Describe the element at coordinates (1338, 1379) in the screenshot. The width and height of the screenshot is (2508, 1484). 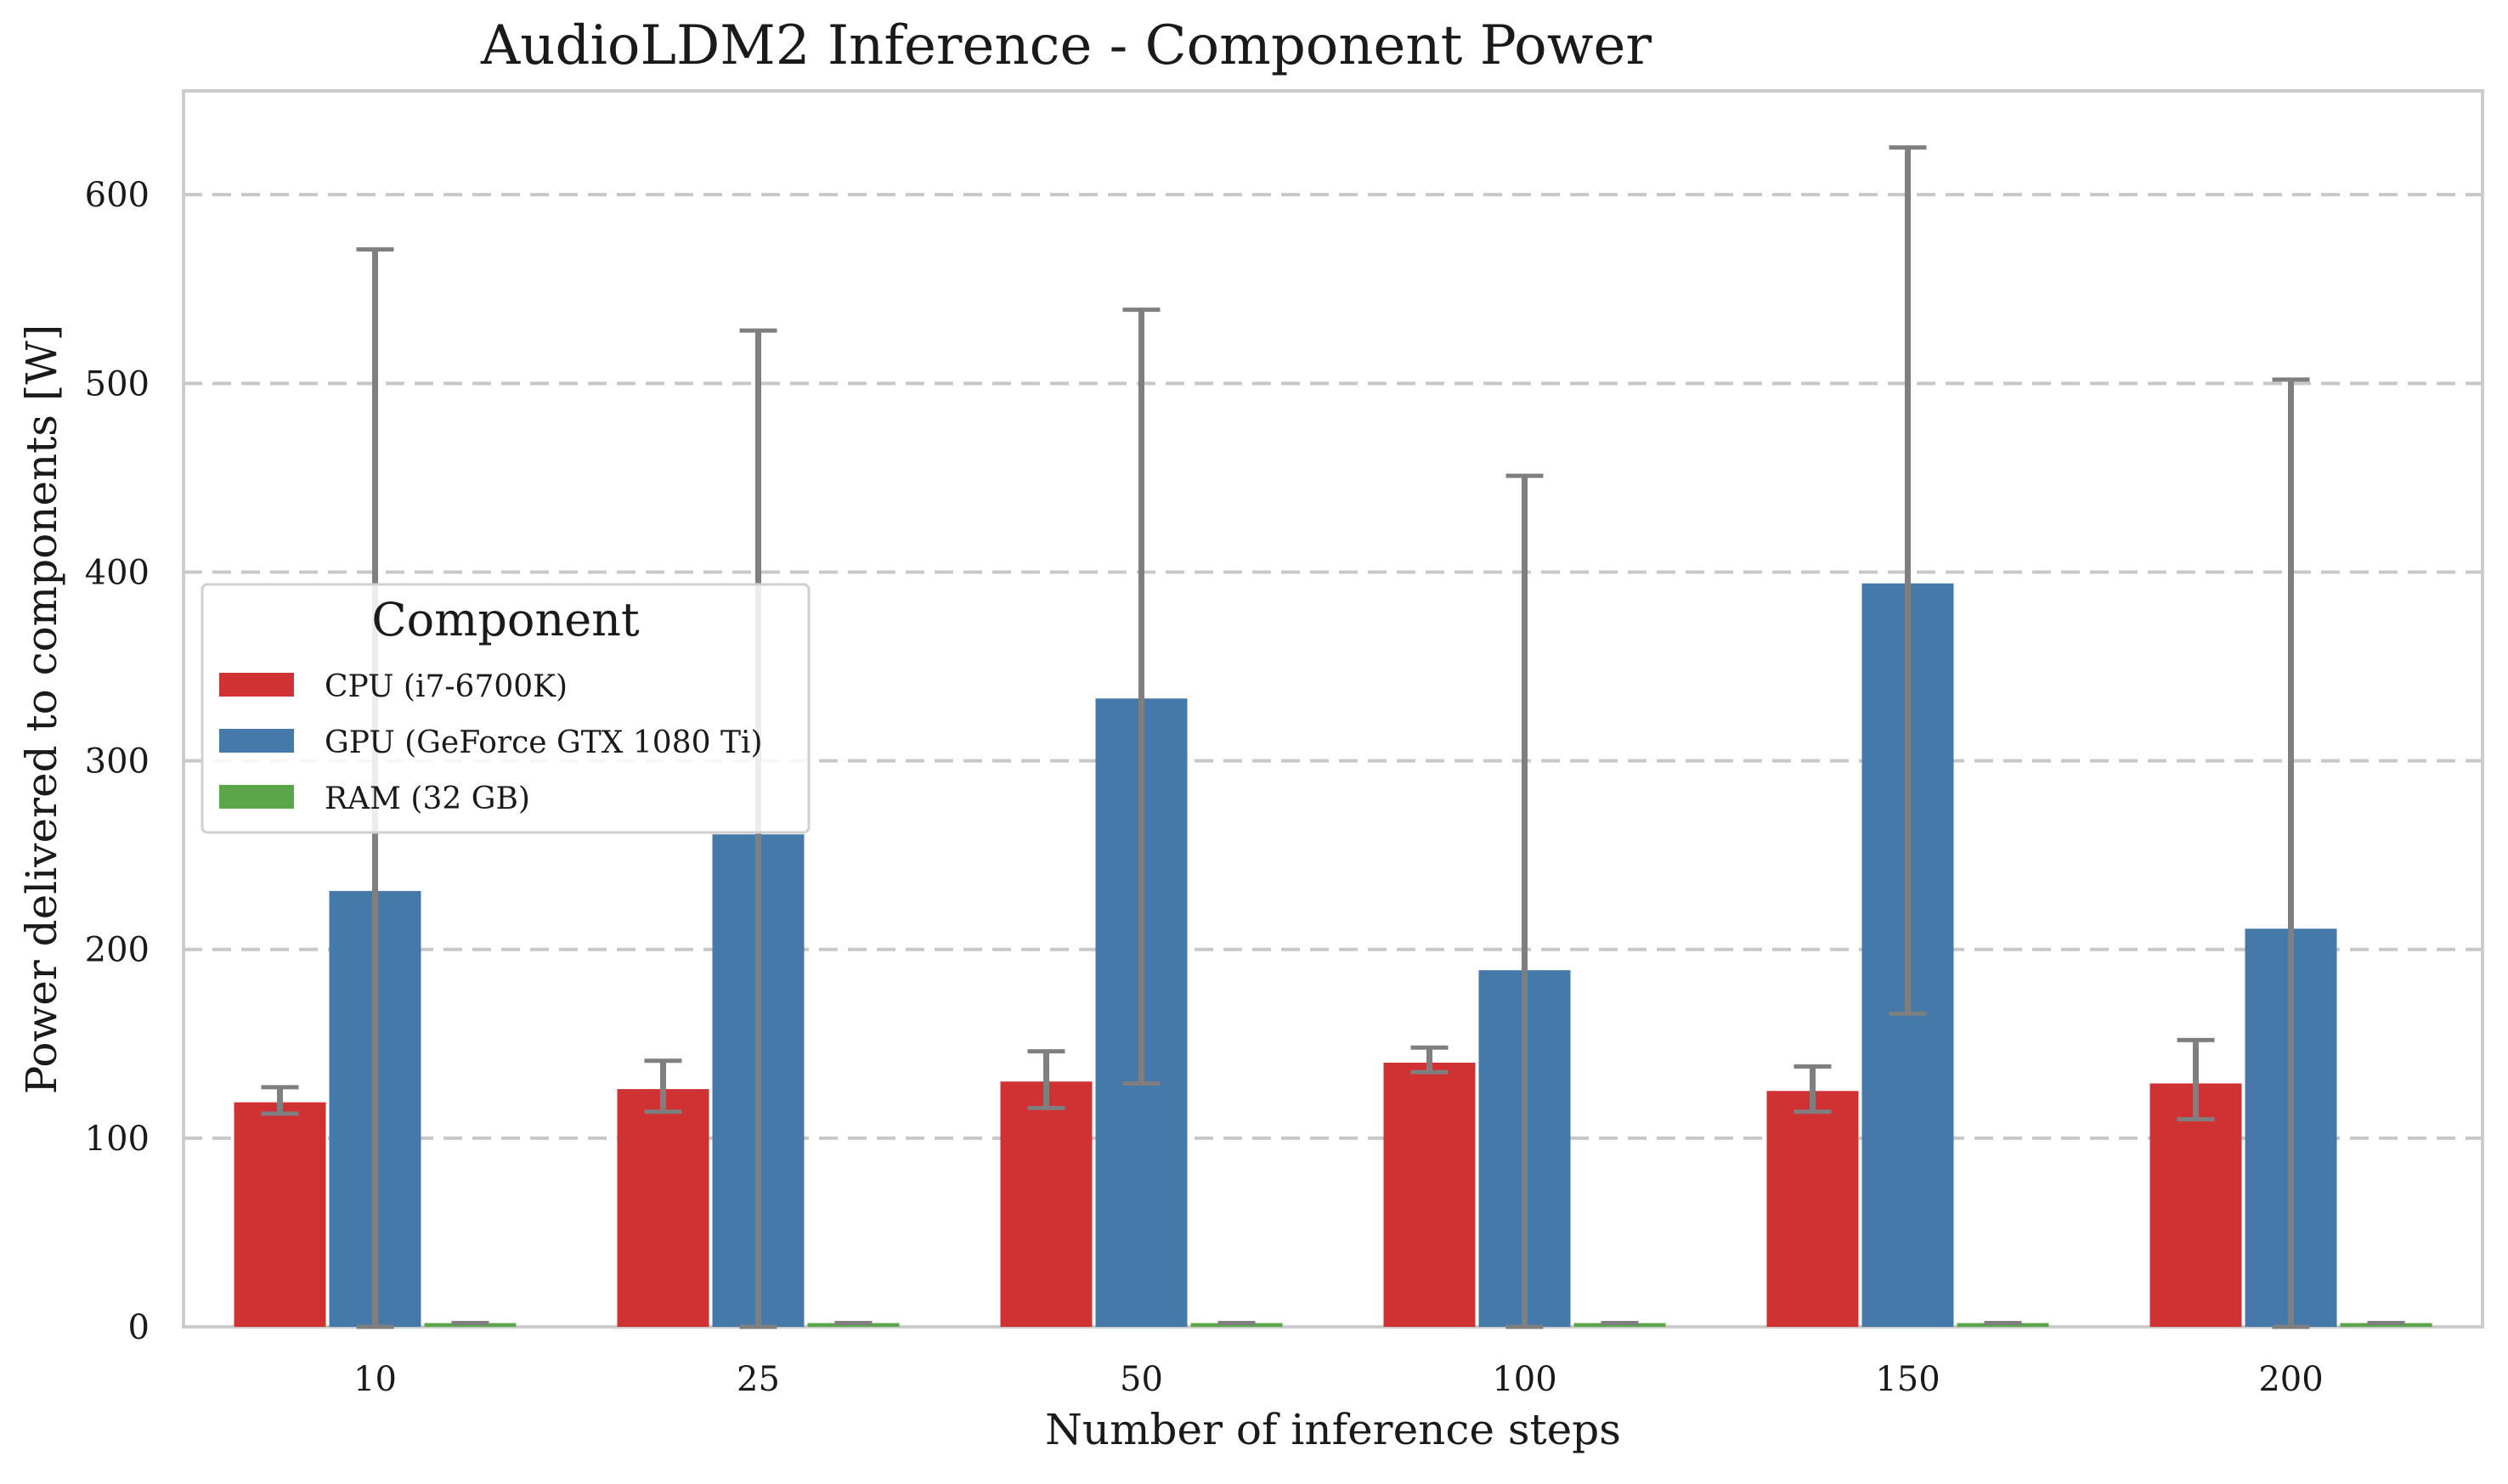
I see `x-tick-labels: 10 25 50 100 150 200` at that location.